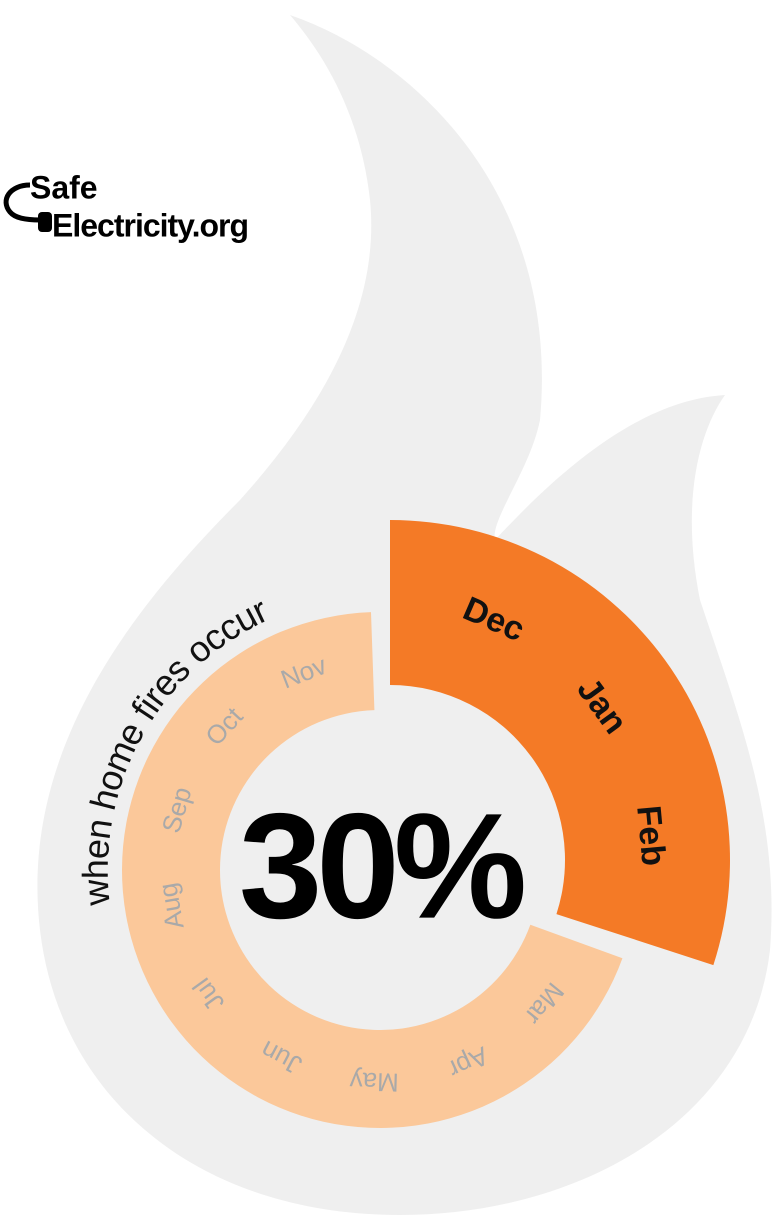  What do you see at coordinates (22, 202) in the screenshot?
I see `plug-icon` at bounding box center [22, 202].